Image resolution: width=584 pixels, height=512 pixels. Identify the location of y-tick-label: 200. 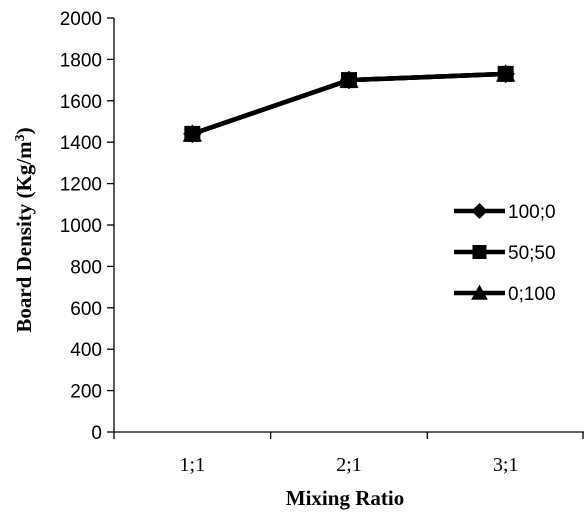
(86, 392).